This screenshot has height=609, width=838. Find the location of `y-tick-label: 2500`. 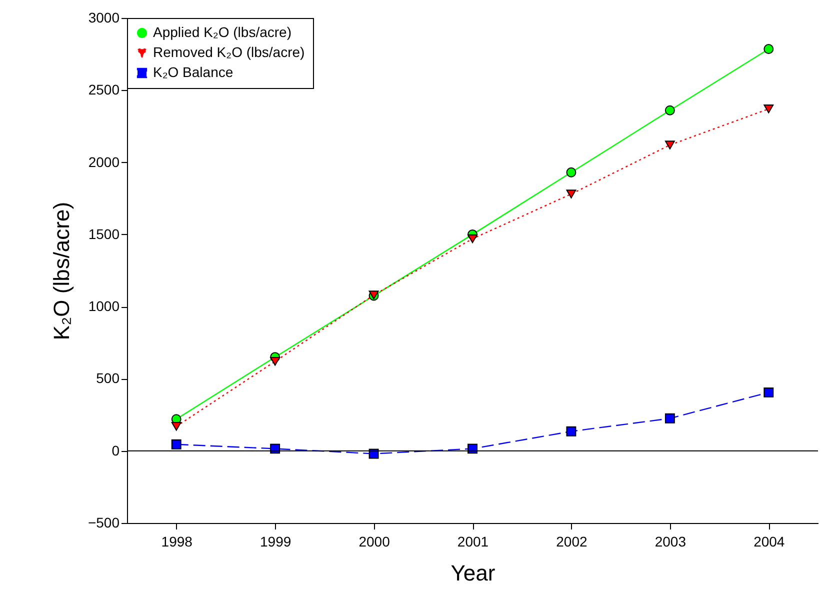

y-tick-label: 2500 is located at coordinates (104, 90).